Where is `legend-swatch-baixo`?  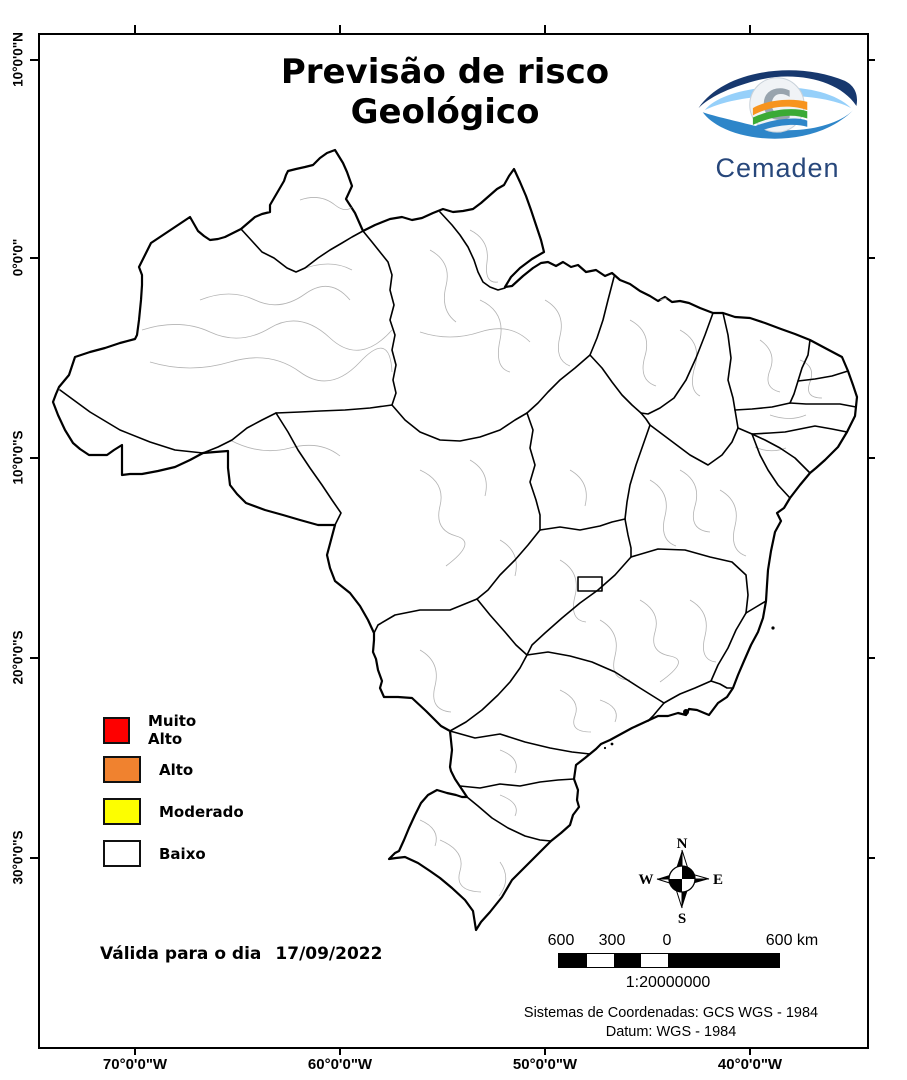 legend-swatch-baixo is located at coordinates (122, 853).